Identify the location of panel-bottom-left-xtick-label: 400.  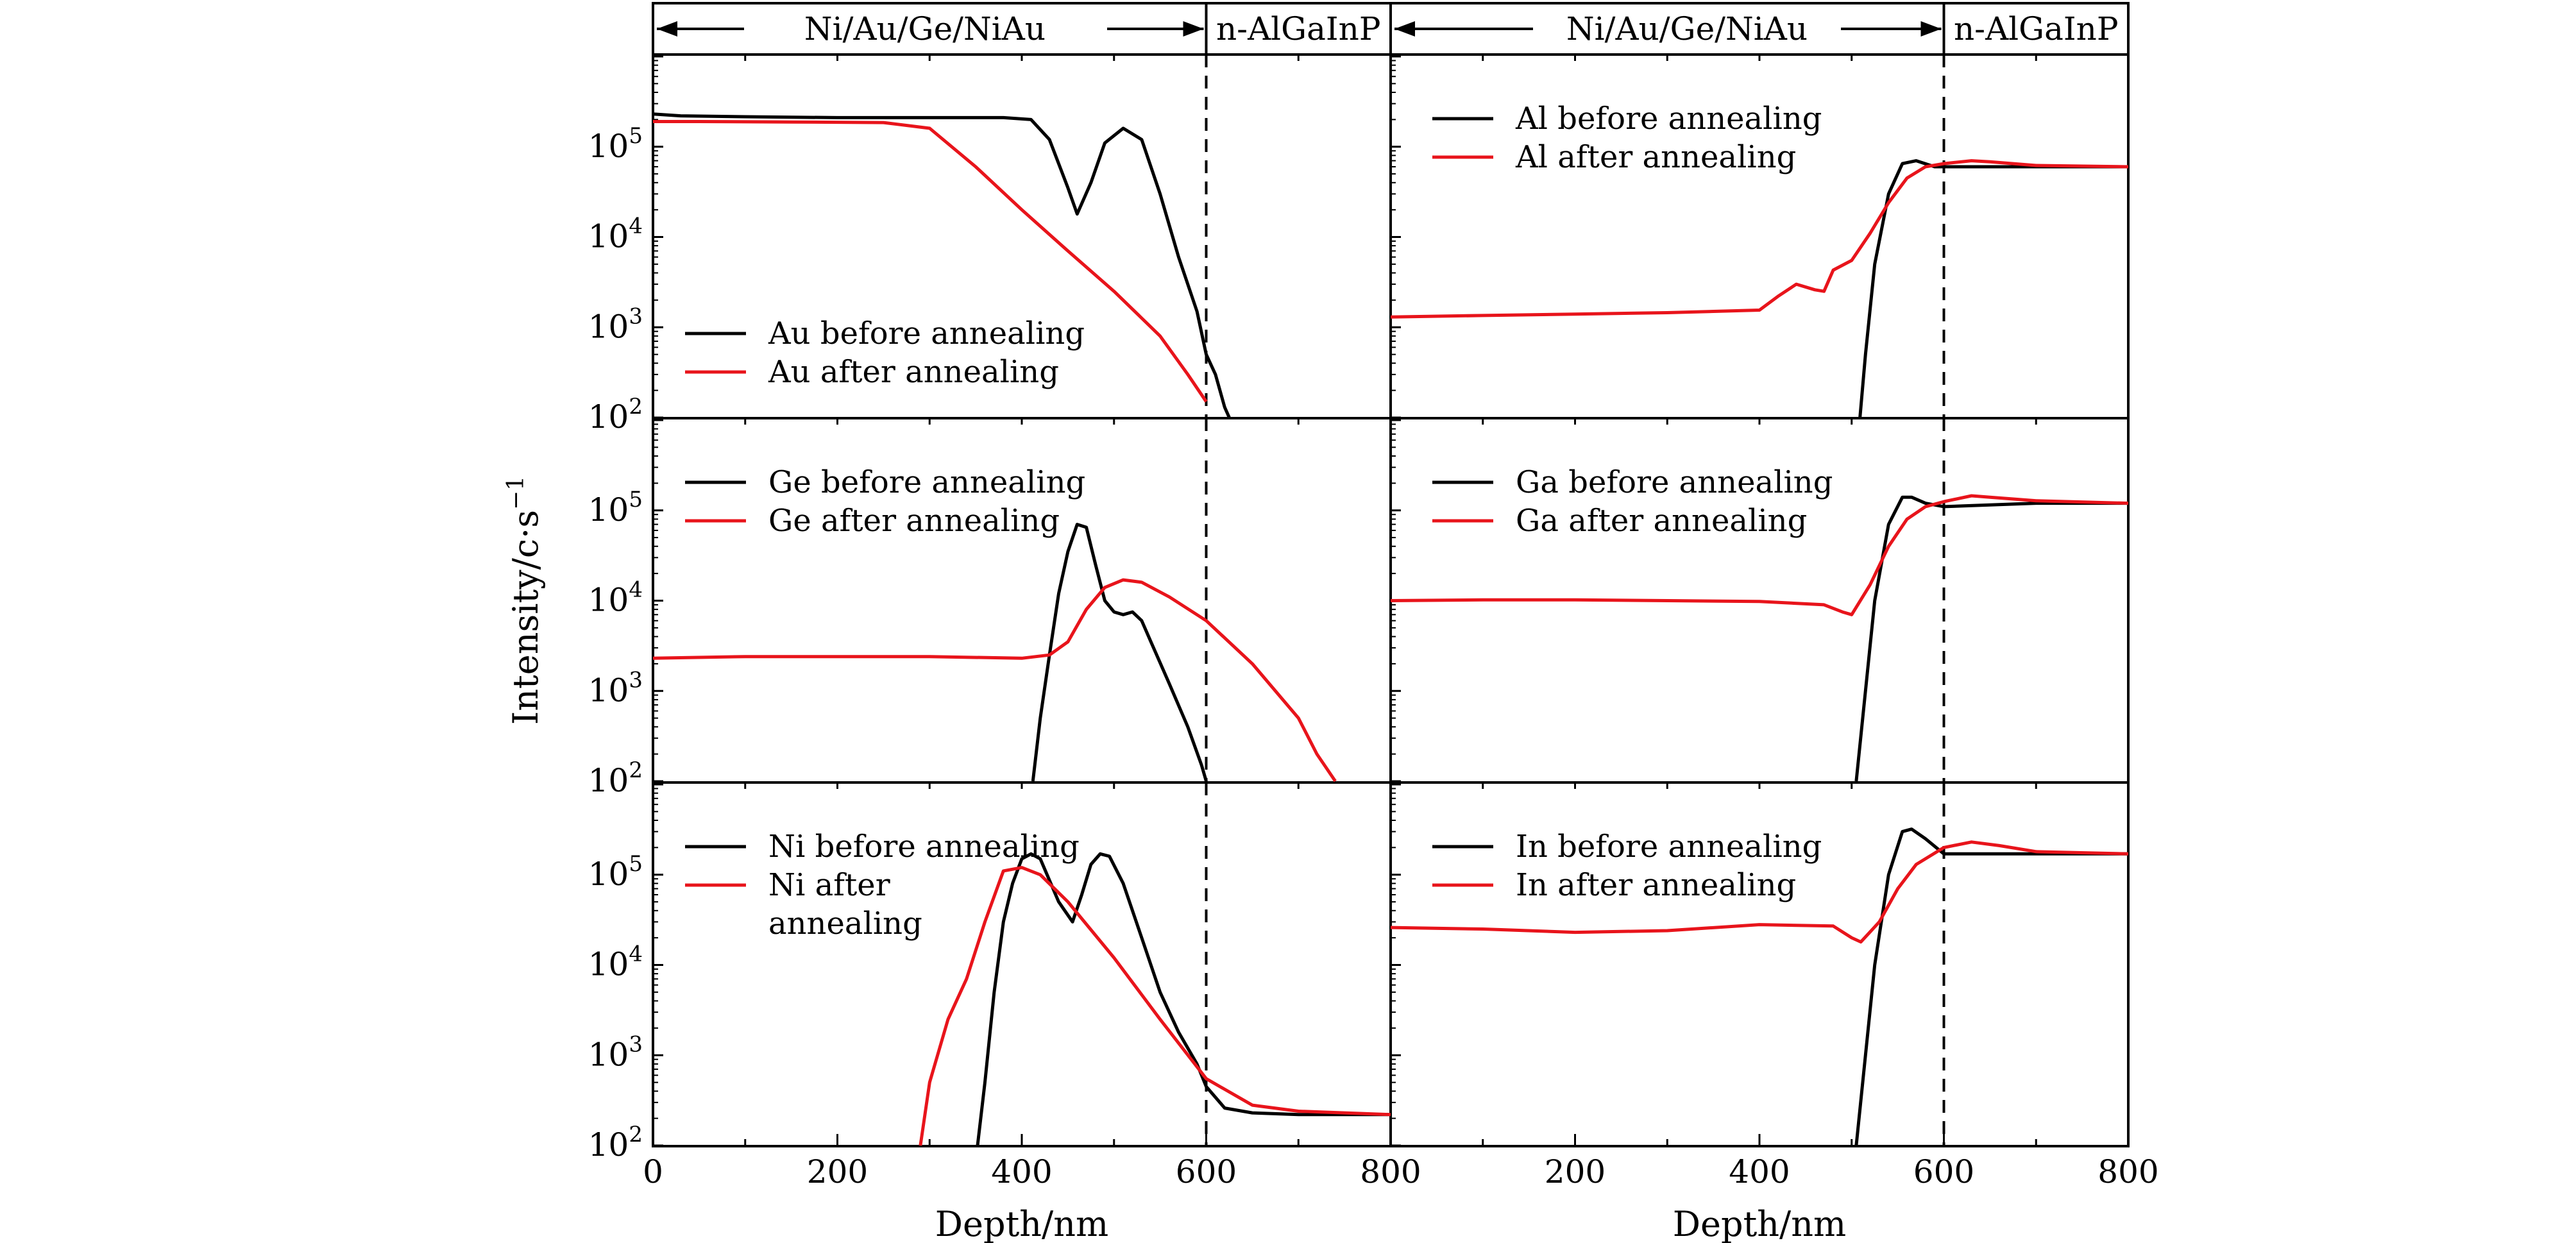
(1021, 1171).